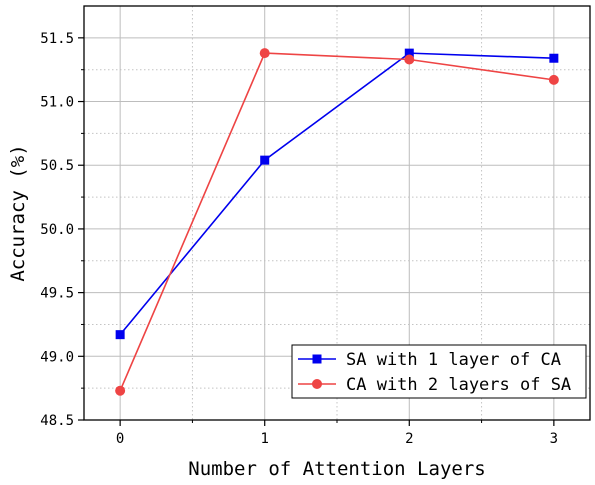 This screenshot has height=485, width=595. What do you see at coordinates (57, 294) in the screenshot?
I see `y-tick-label: 49.5` at bounding box center [57, 294].